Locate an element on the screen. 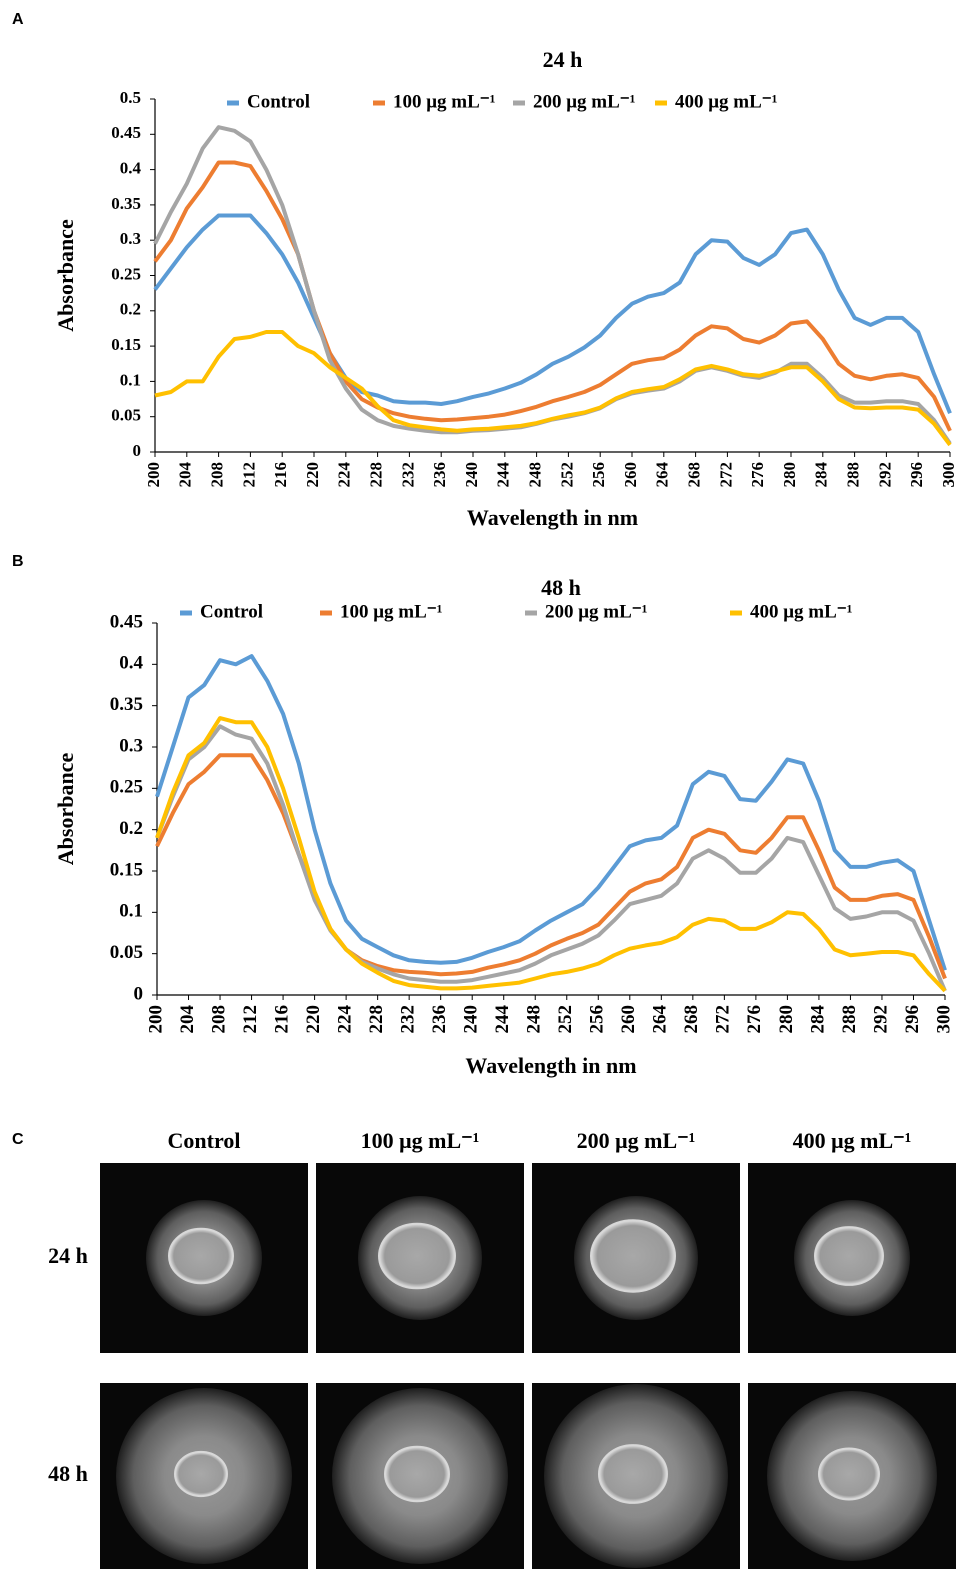  y-tick-label: 0.5 is located at coordinates (130, 97).